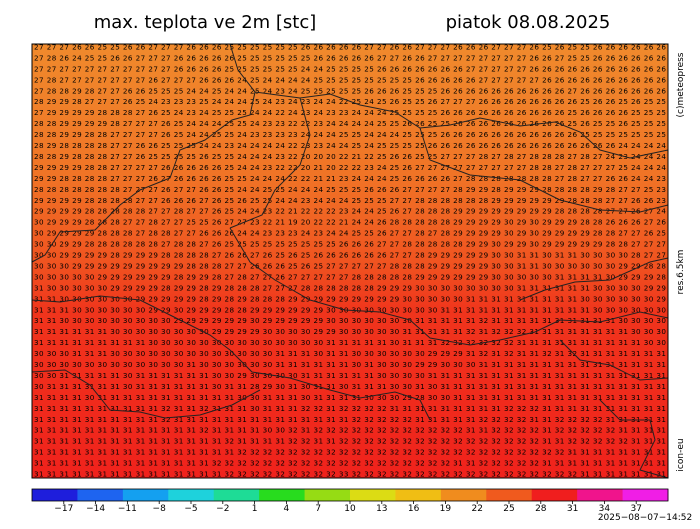  Describe the element at coordinates (190, 509) in the screenshot. I see `colorbar-label: −5` at that location.